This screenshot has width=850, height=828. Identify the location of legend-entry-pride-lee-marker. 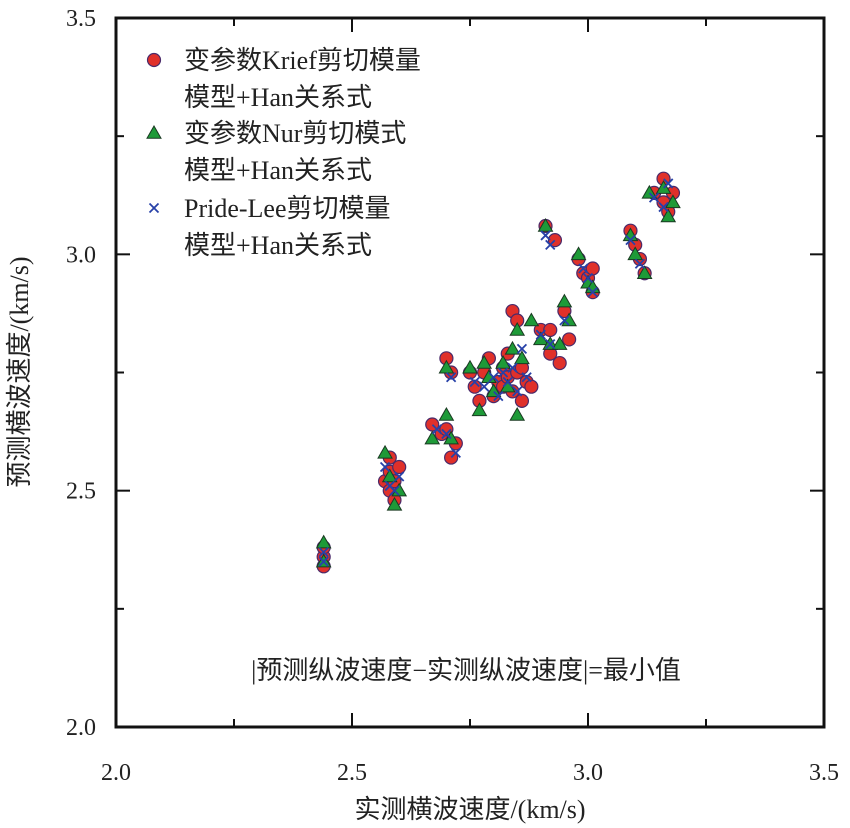
(154, 208).